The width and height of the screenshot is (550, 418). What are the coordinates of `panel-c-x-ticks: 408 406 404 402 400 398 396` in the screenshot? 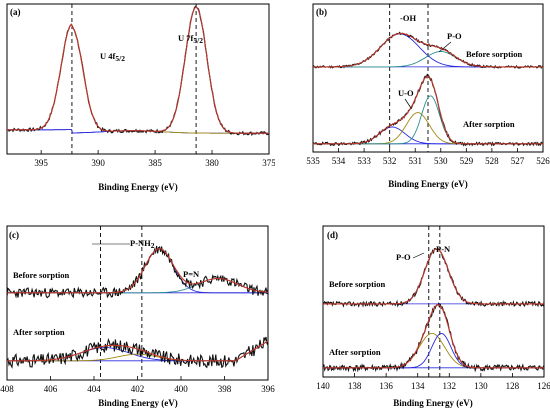 It's located at (137, 385).